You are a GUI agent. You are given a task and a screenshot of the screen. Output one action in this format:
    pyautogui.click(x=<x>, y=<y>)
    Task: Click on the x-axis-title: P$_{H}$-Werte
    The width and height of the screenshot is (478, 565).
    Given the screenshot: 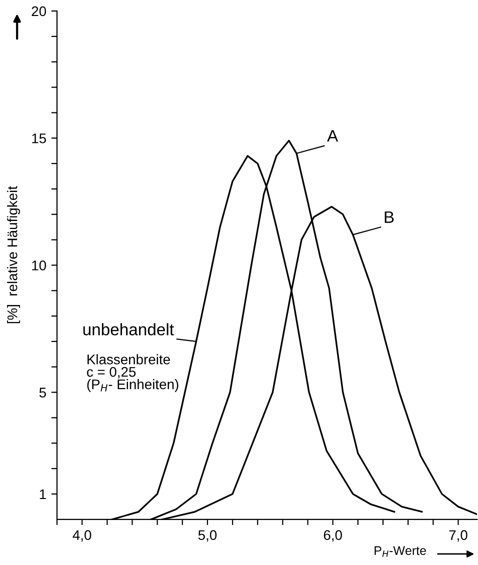 What is the action you would take?
    pyautogui.click(x=400, y=551)
    